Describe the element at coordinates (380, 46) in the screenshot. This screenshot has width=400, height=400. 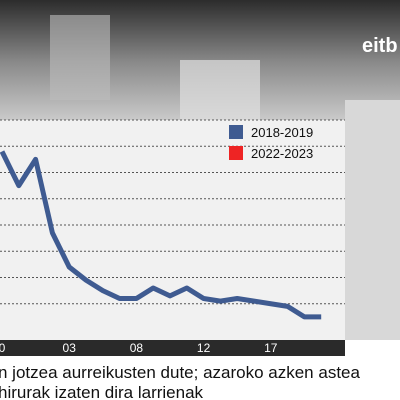
I see `logo: eitb` at that location.